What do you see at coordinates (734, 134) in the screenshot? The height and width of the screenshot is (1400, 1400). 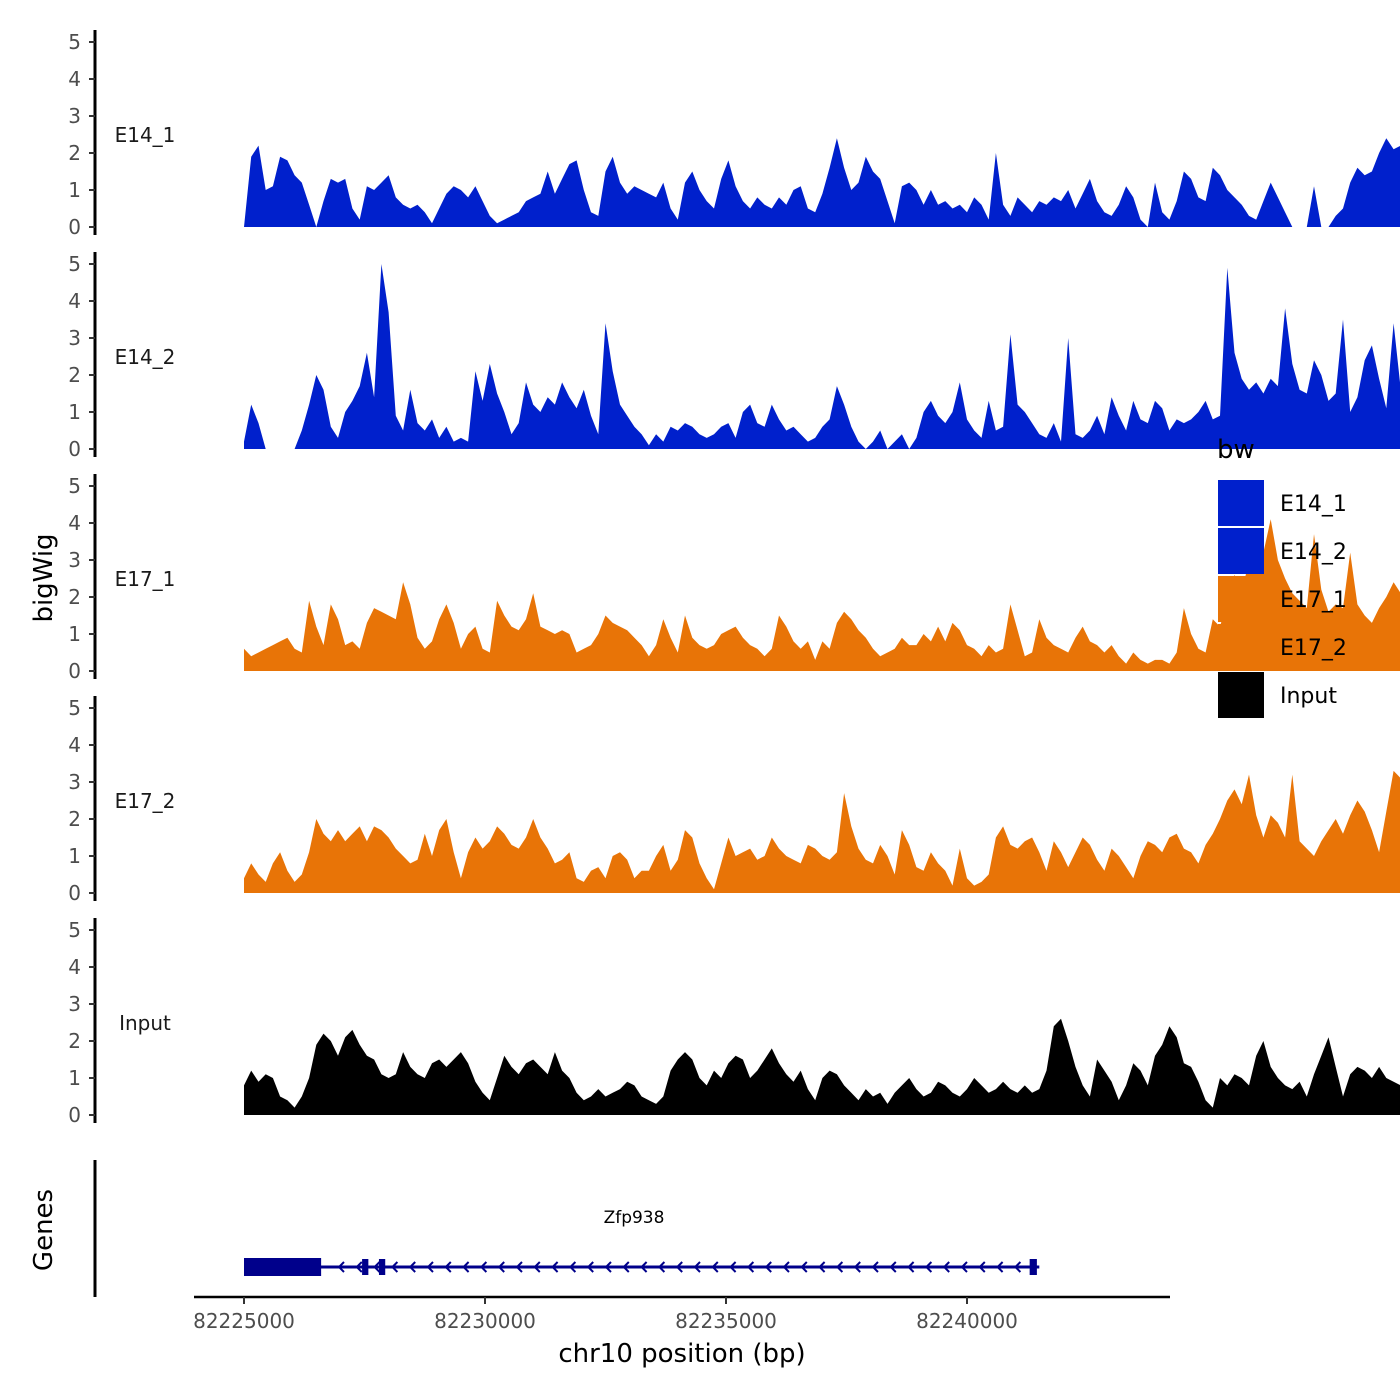 I see `track-e14-1: 0 1 2 3 4 5 E14_1` at bounding box center [734, 134].